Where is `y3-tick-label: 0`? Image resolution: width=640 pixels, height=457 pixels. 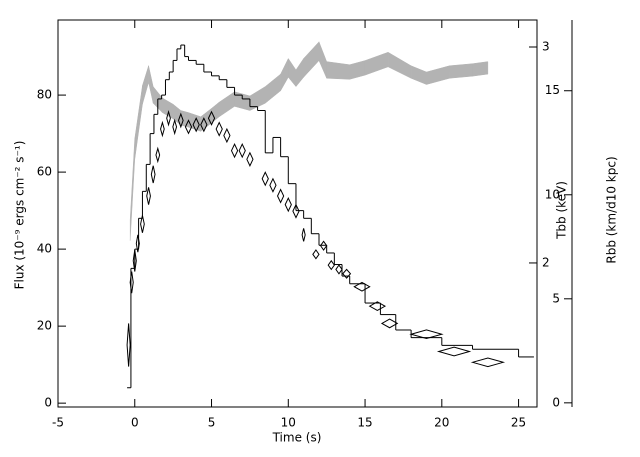
y3-tick-label: 0 is located at coordinates (556, 402).